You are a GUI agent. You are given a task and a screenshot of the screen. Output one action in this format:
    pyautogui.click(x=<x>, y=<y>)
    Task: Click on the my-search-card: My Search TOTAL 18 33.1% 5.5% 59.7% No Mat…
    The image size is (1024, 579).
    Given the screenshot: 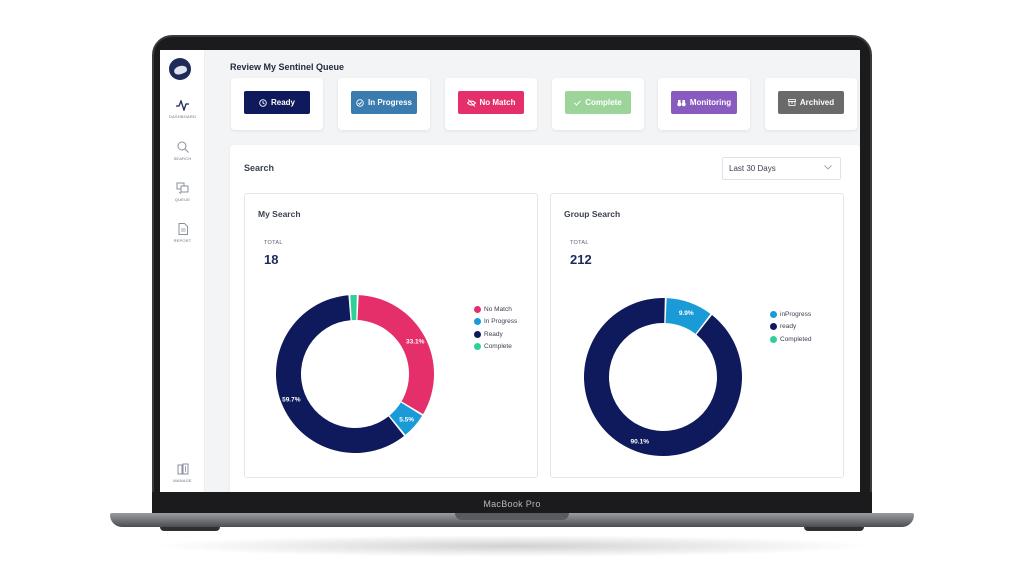 What is the action you would take?
    pyautogui.click(x=391, y=335)
    